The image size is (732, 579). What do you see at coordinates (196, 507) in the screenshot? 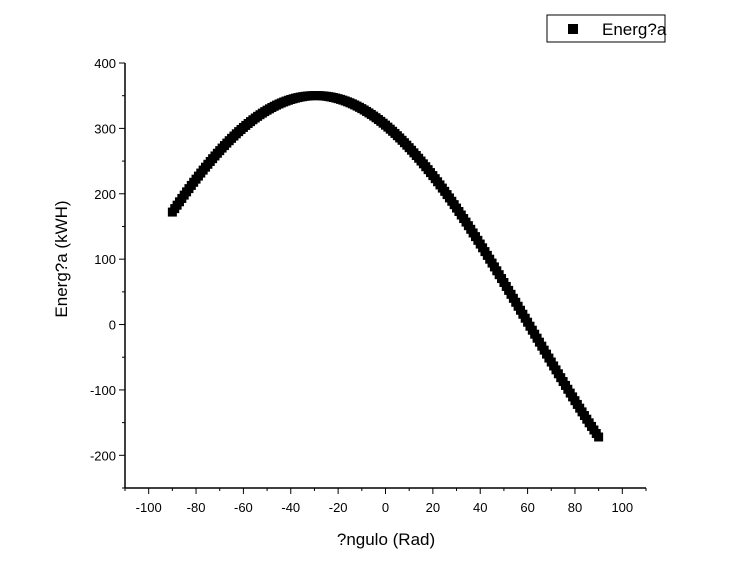
I see `x-tick-label: -80` at bounding box center [196, 507].